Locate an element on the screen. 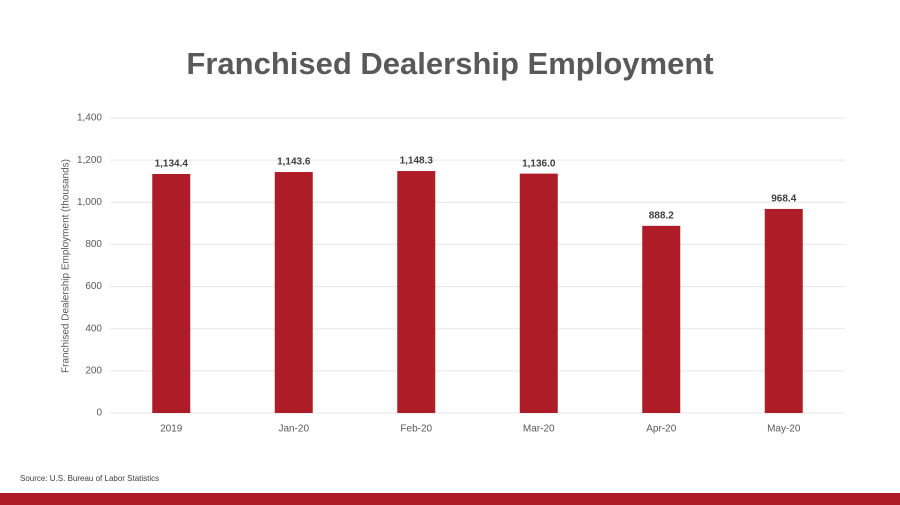 The width and height of the screenshot is (900, 505). y-tick-label: 600 is located at coordinates (93, 286).